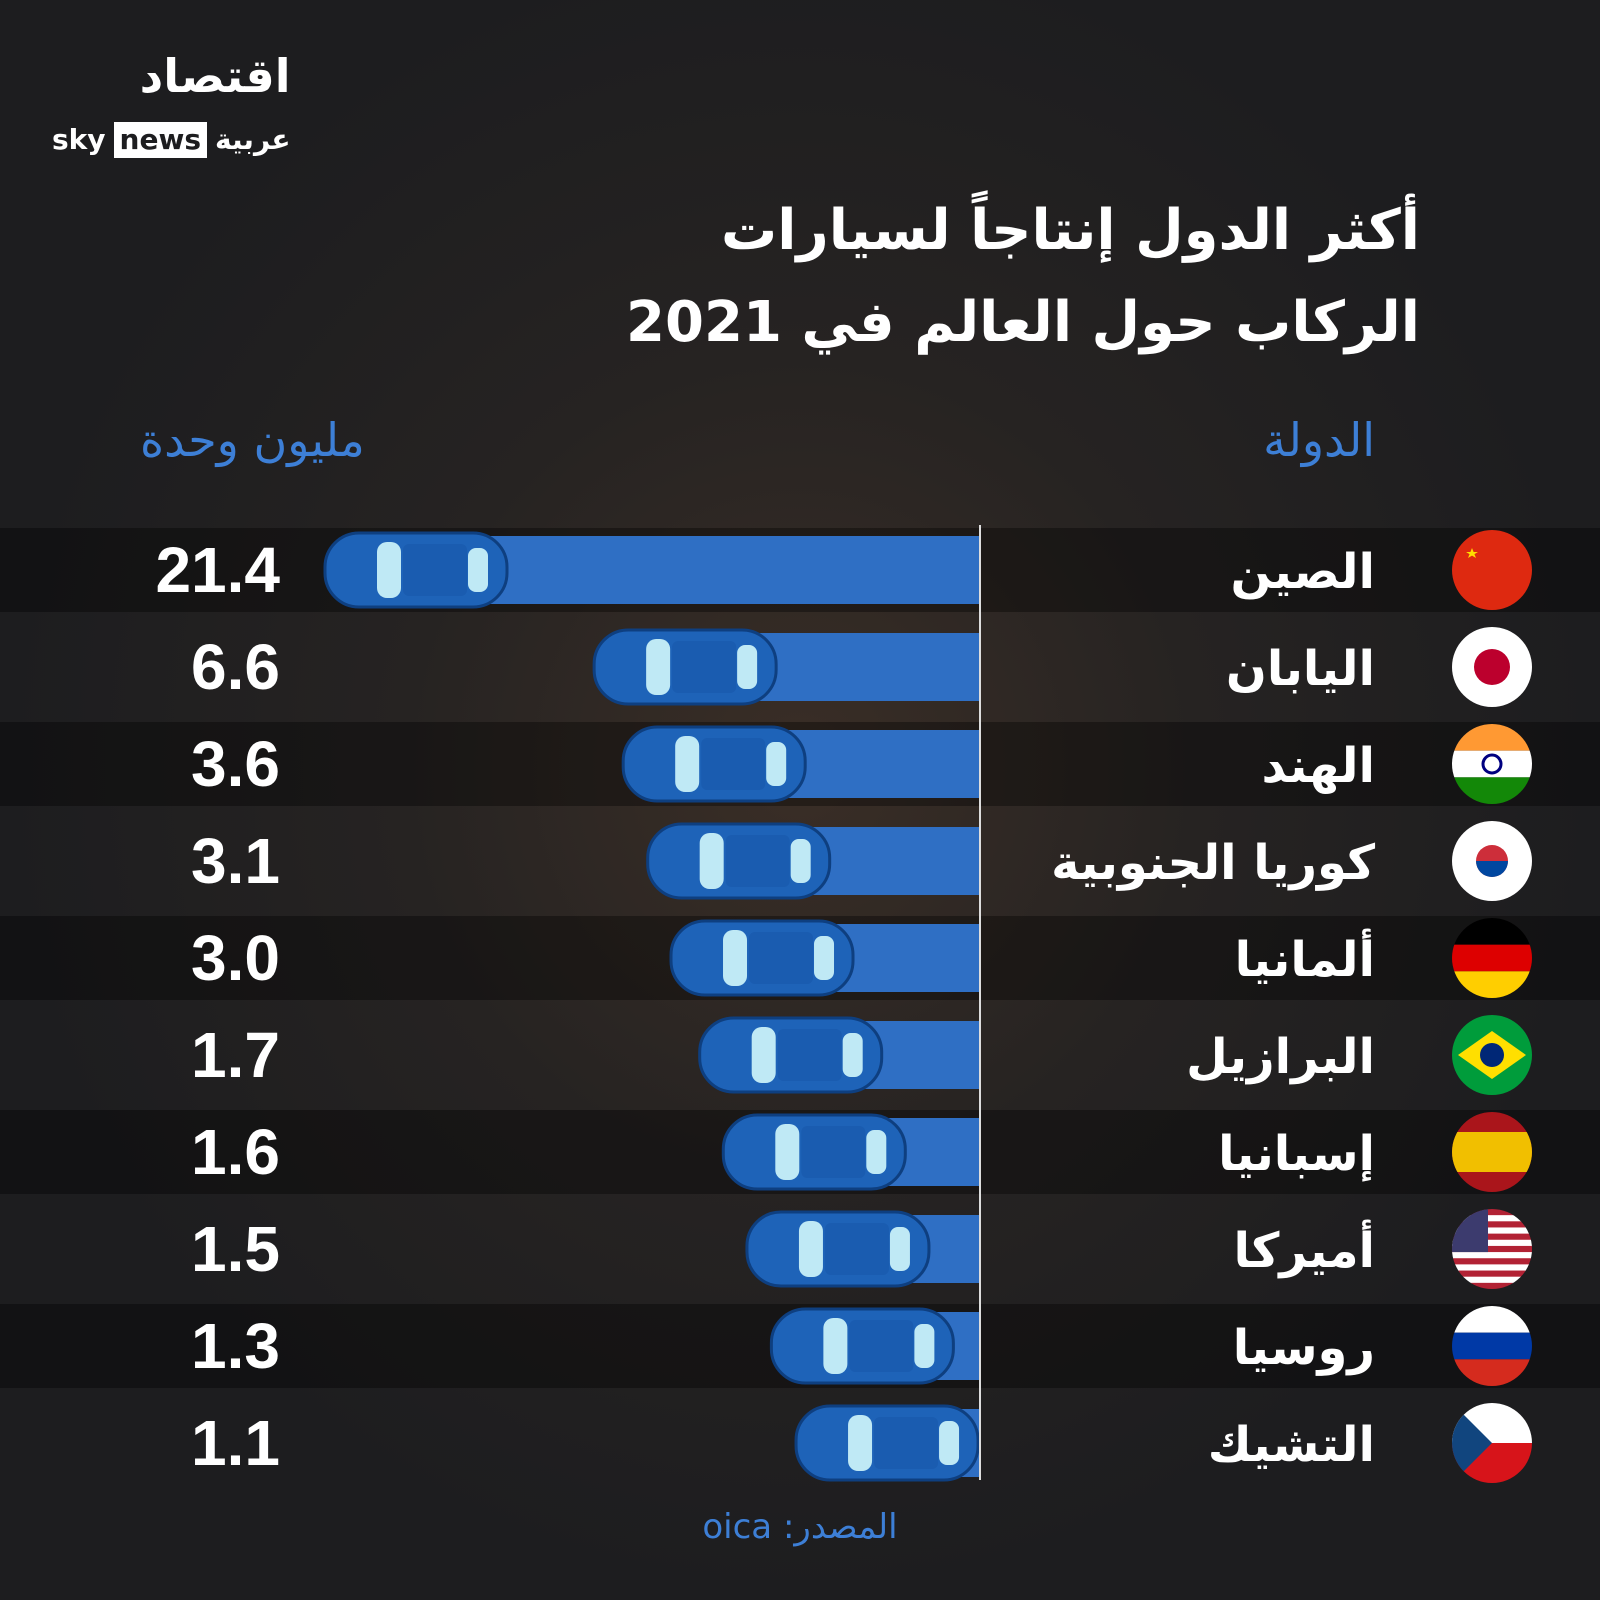 The height and width of the screenshot is (1600, 1600). I want to click on spain-flag-icon, so click(1492, 1152).